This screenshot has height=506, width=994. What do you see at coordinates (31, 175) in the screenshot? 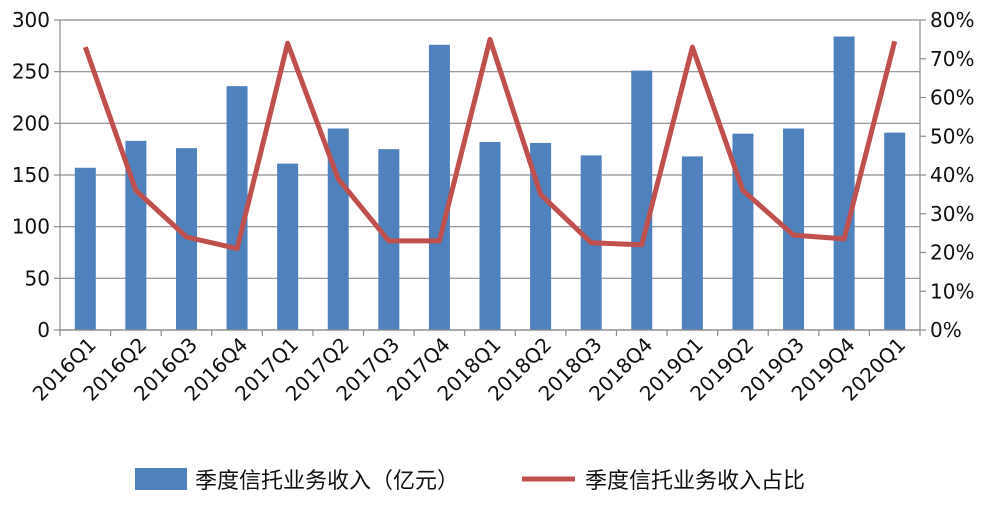
I see `y-left-tick-label: 150` at bounding box center [31, 175].